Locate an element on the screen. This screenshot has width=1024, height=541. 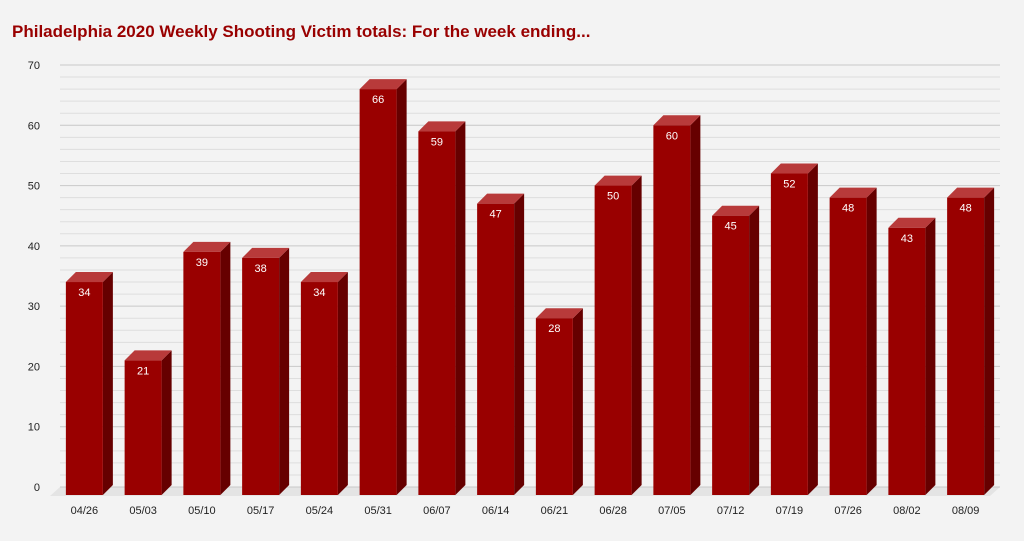
bar-05-17: 38 is located at coordinates (266, 371).